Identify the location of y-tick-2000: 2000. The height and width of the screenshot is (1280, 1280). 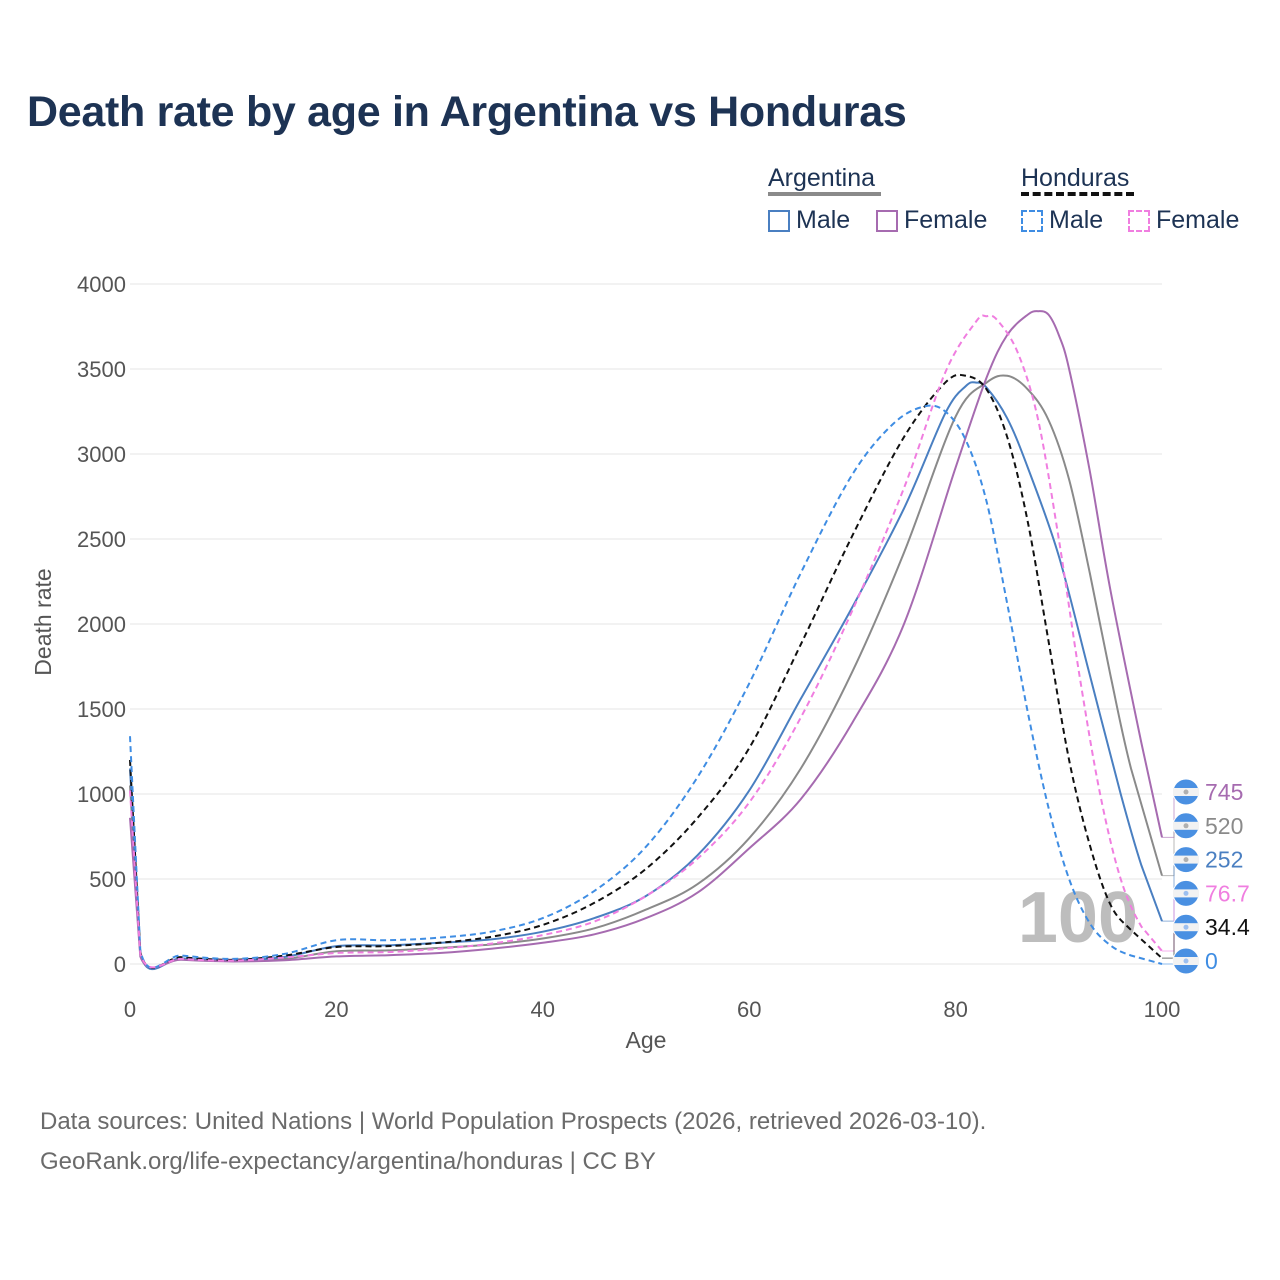
(101, 624).